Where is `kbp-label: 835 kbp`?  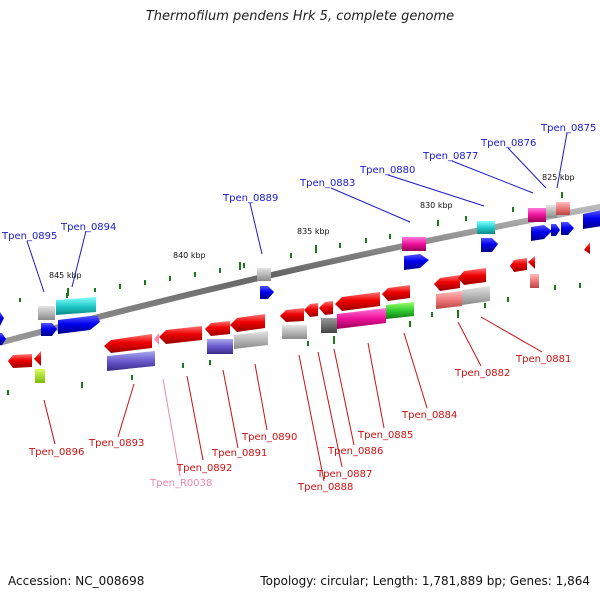 kbp-label: 835 kbp is located at coordinates (313, 231).